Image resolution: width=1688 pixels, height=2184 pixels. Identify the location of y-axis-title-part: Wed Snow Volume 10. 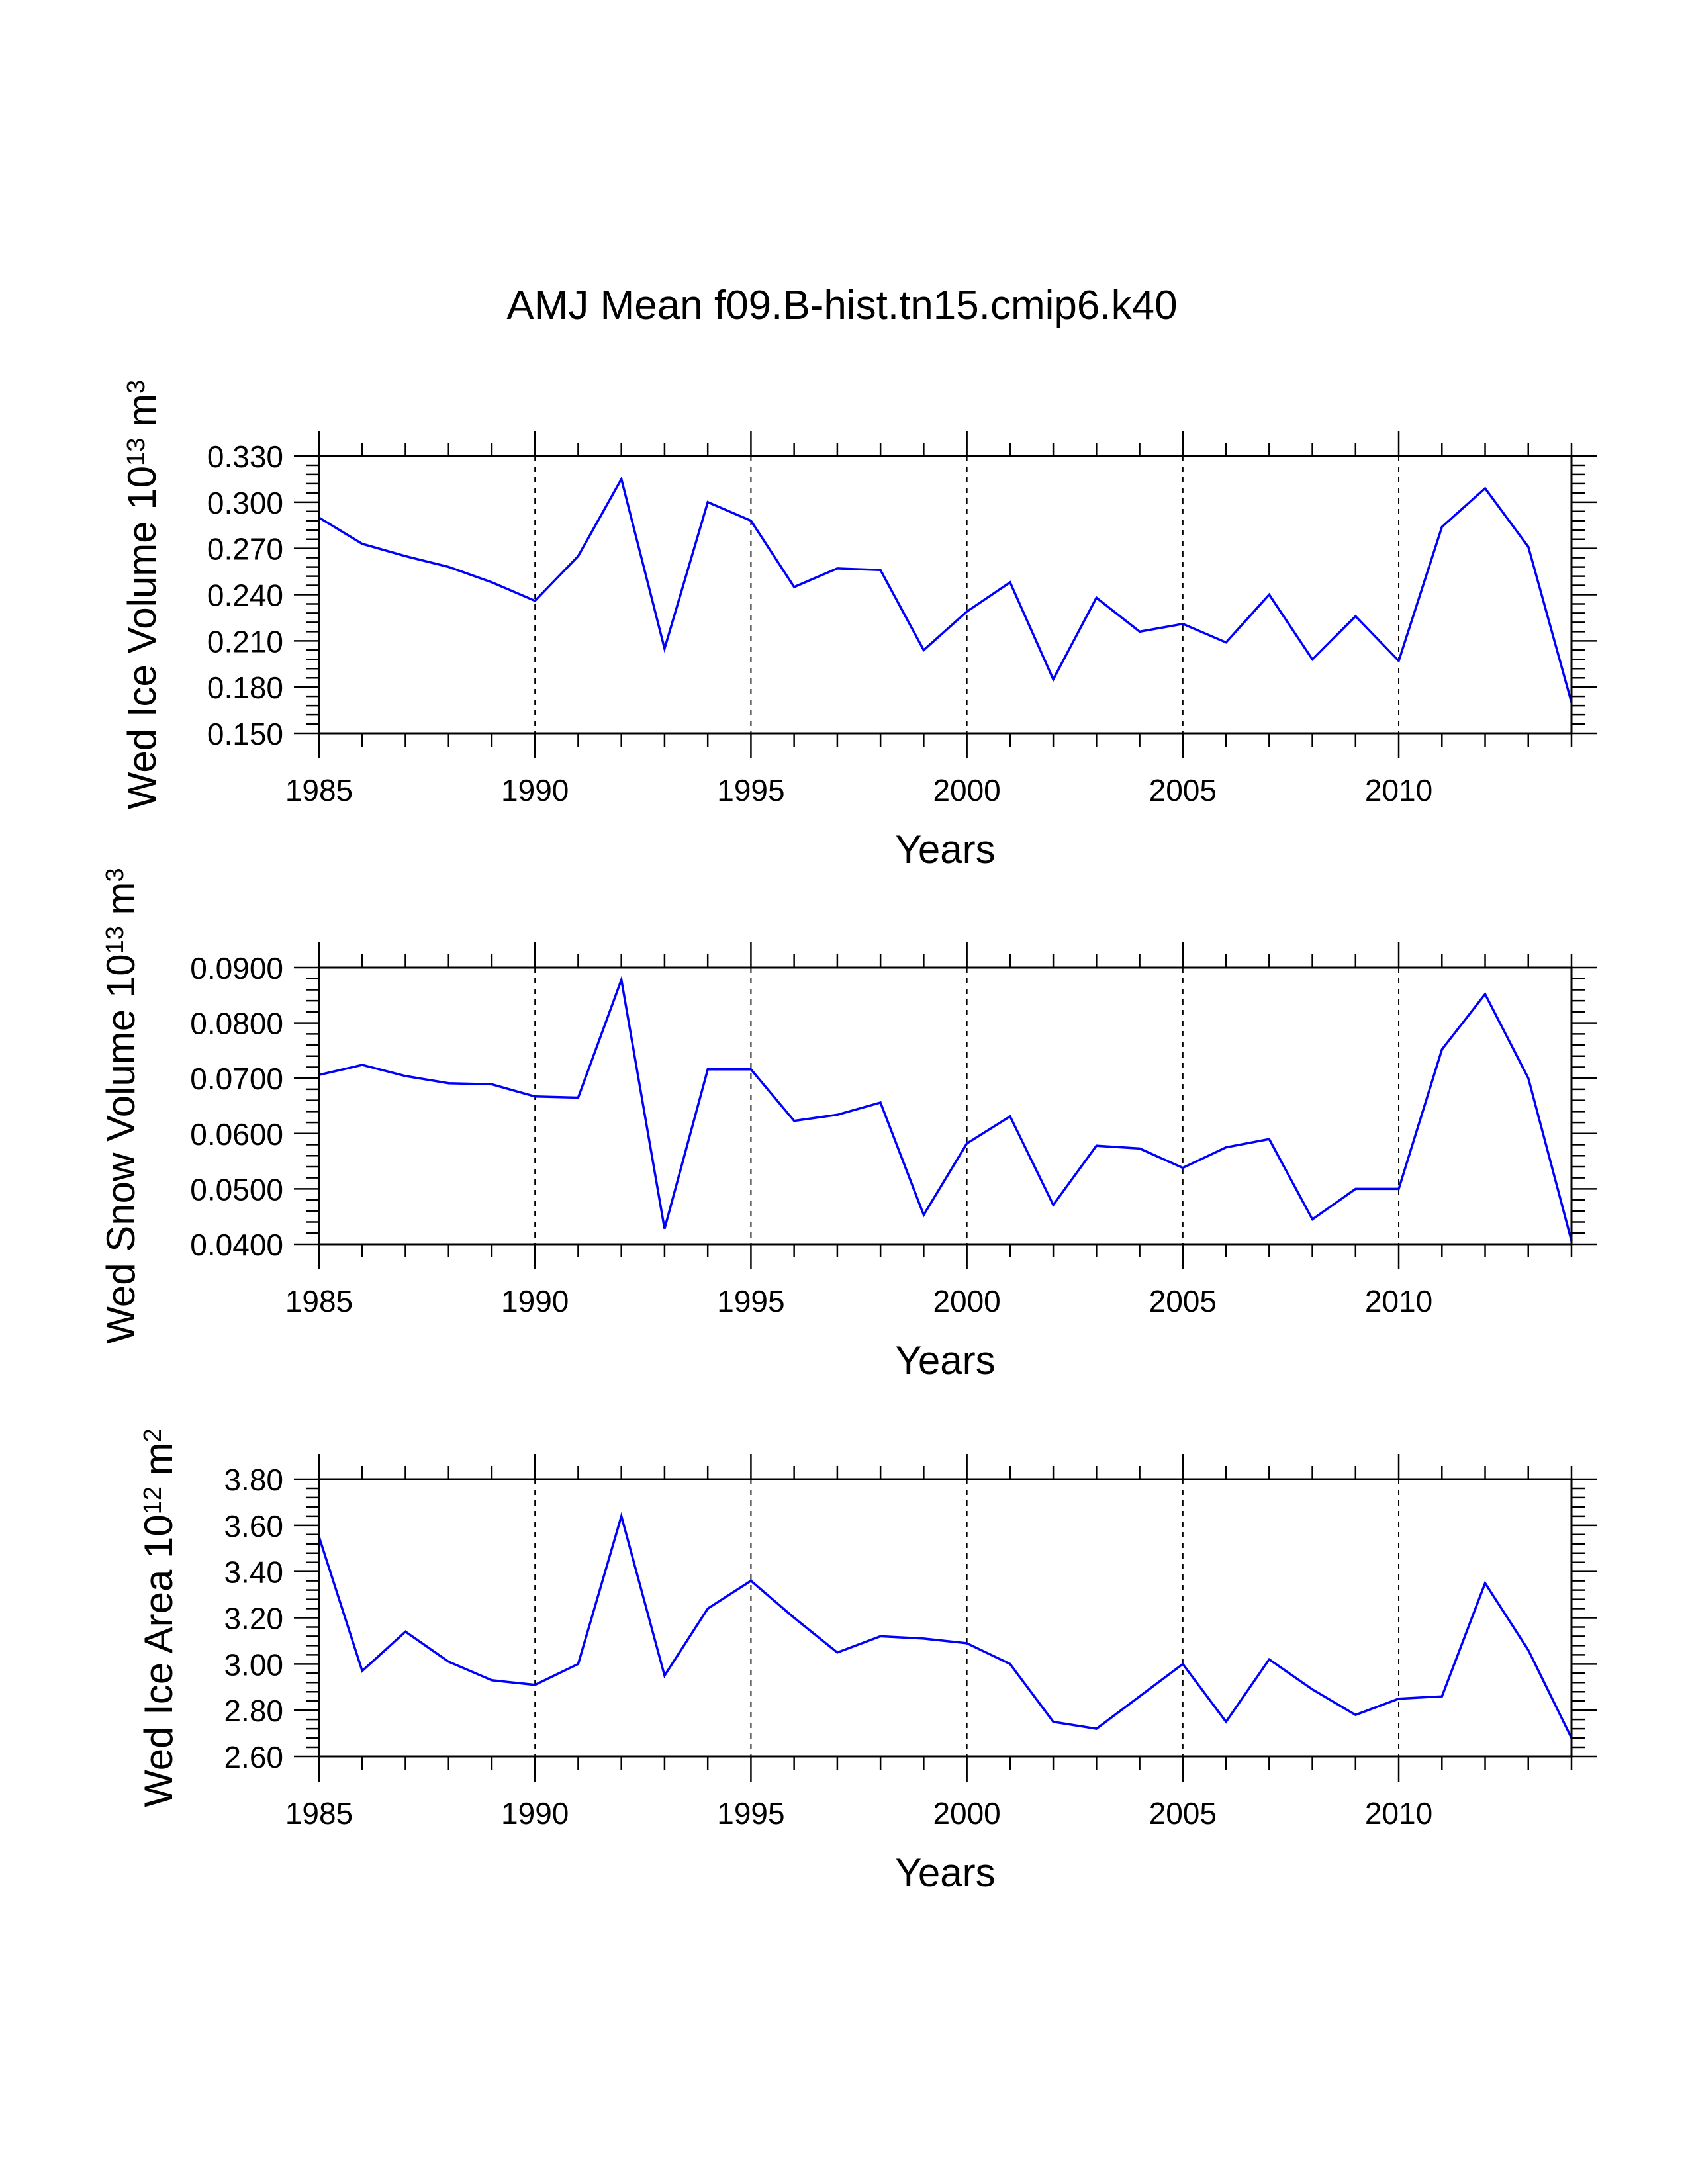
(121, 1149).